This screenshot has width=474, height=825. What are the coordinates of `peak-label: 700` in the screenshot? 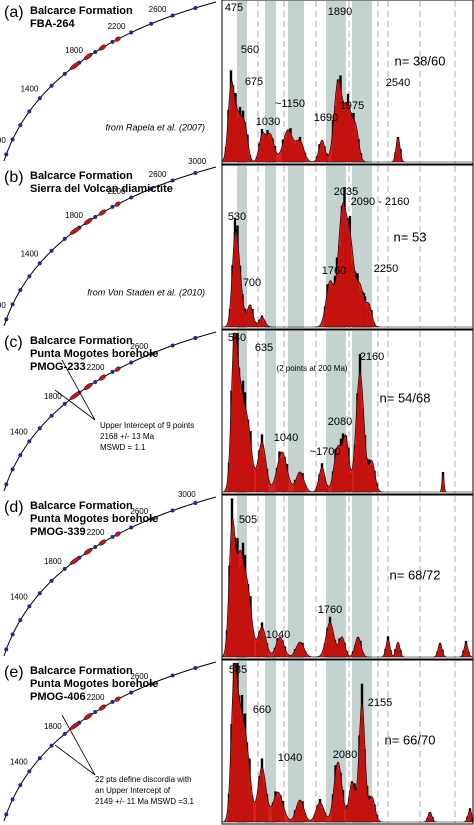 It's located at (252, 283).